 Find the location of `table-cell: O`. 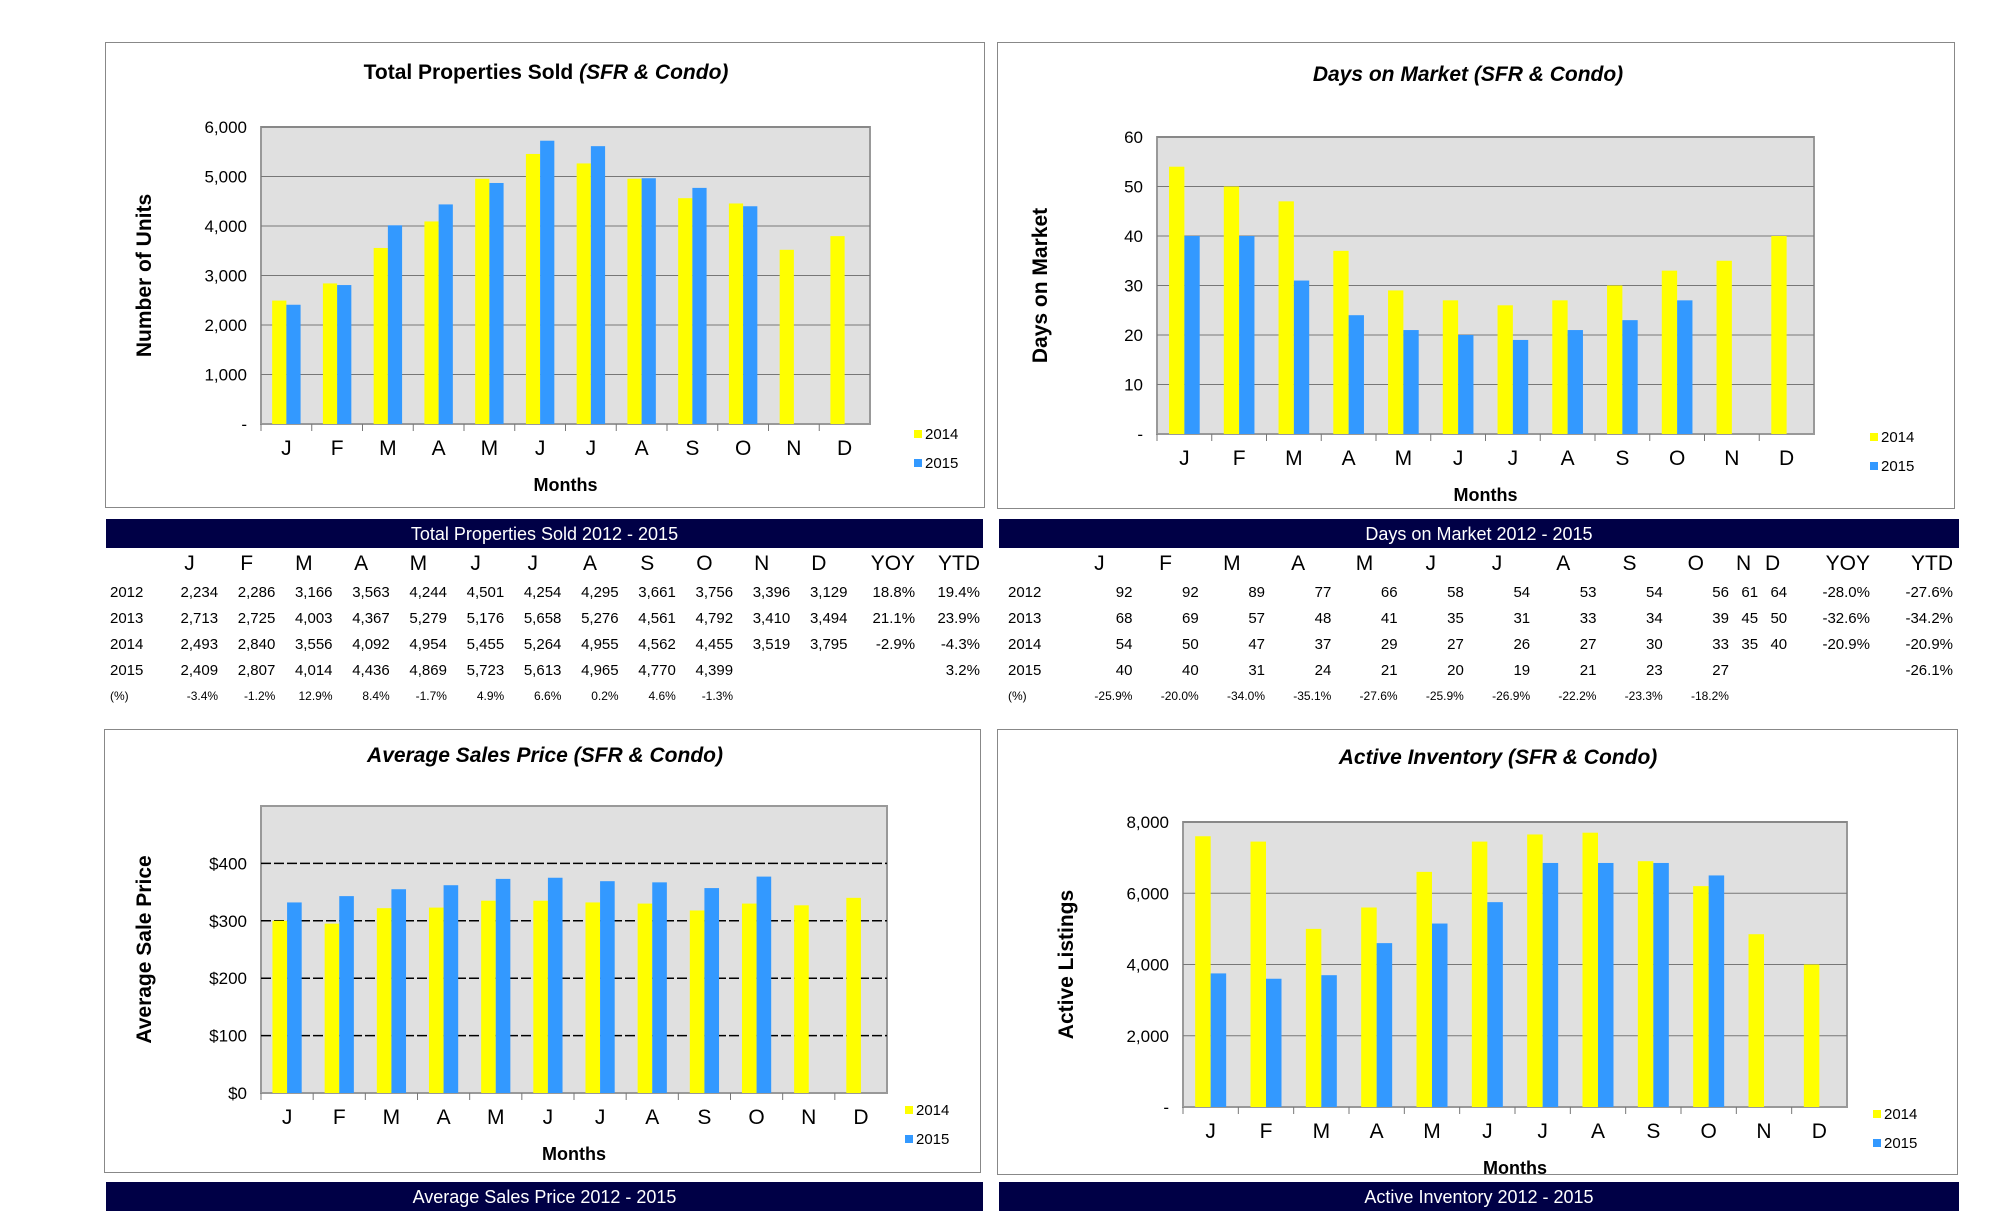

table-cell: O is located at coordinates (1696, 563).